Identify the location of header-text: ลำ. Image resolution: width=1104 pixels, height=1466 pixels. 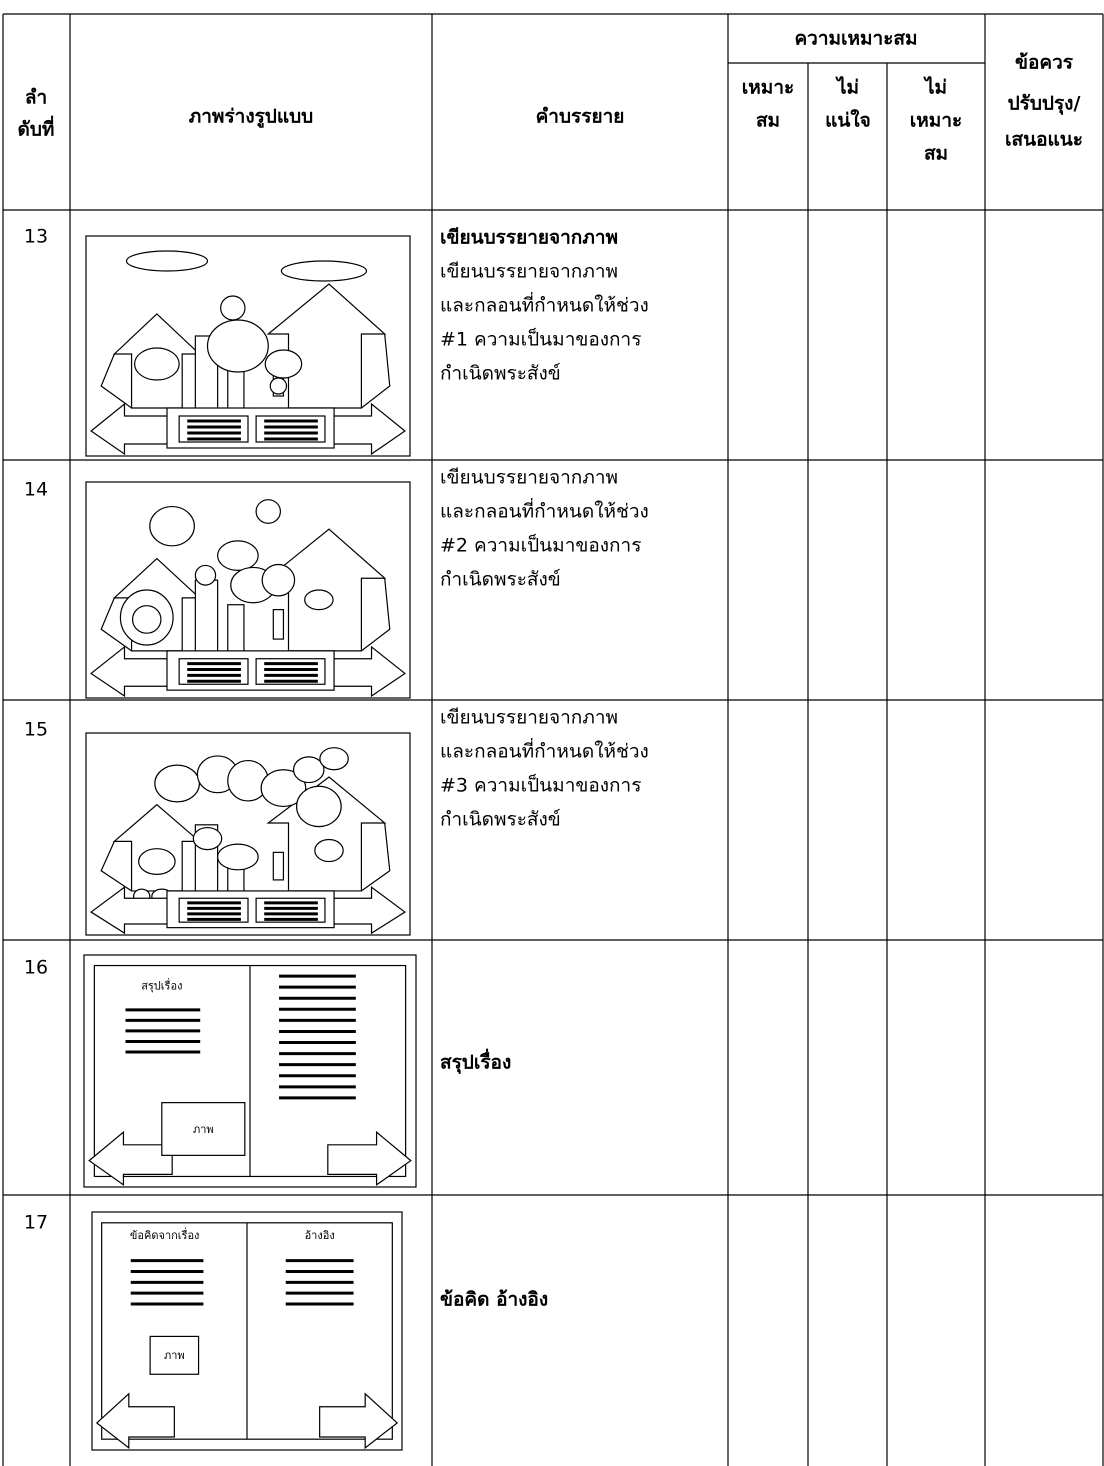
(36, 98).